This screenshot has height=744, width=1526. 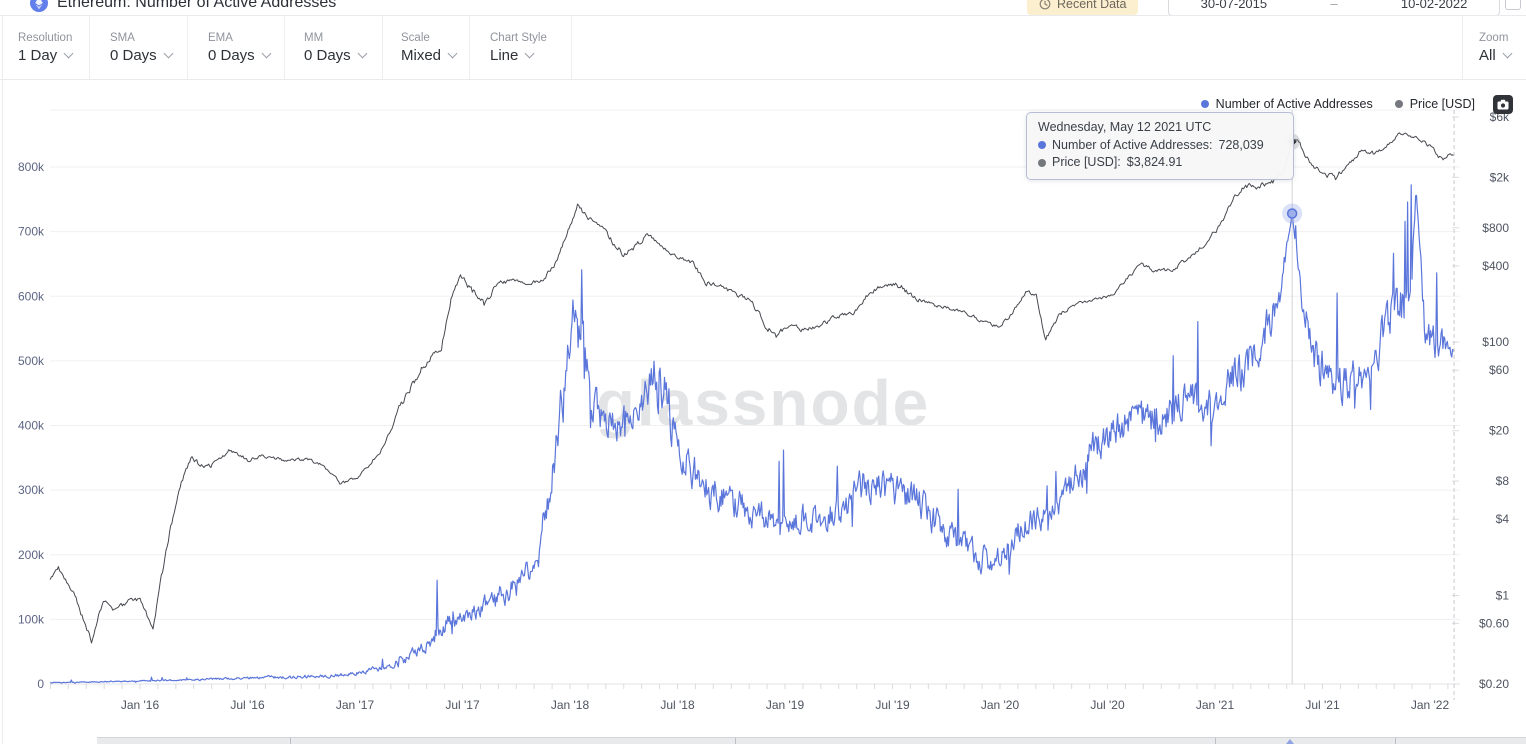 What do you see at coordinates (1045, 4) in the screenshot?
I see `clock-icon` at bounding box center [1045, 4].